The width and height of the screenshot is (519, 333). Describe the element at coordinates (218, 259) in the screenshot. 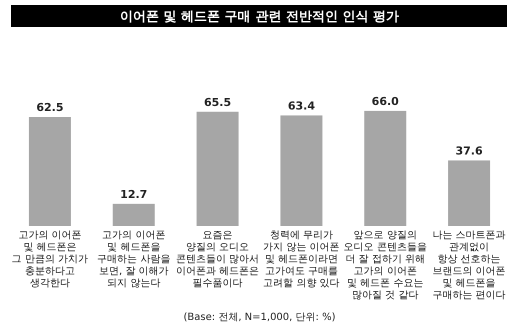

I see `x-tick-label: 요즘은 양질의 오디오 콘텐츠들이 많아서 이어폰과 헤드폰은 필수품이다` at that location.